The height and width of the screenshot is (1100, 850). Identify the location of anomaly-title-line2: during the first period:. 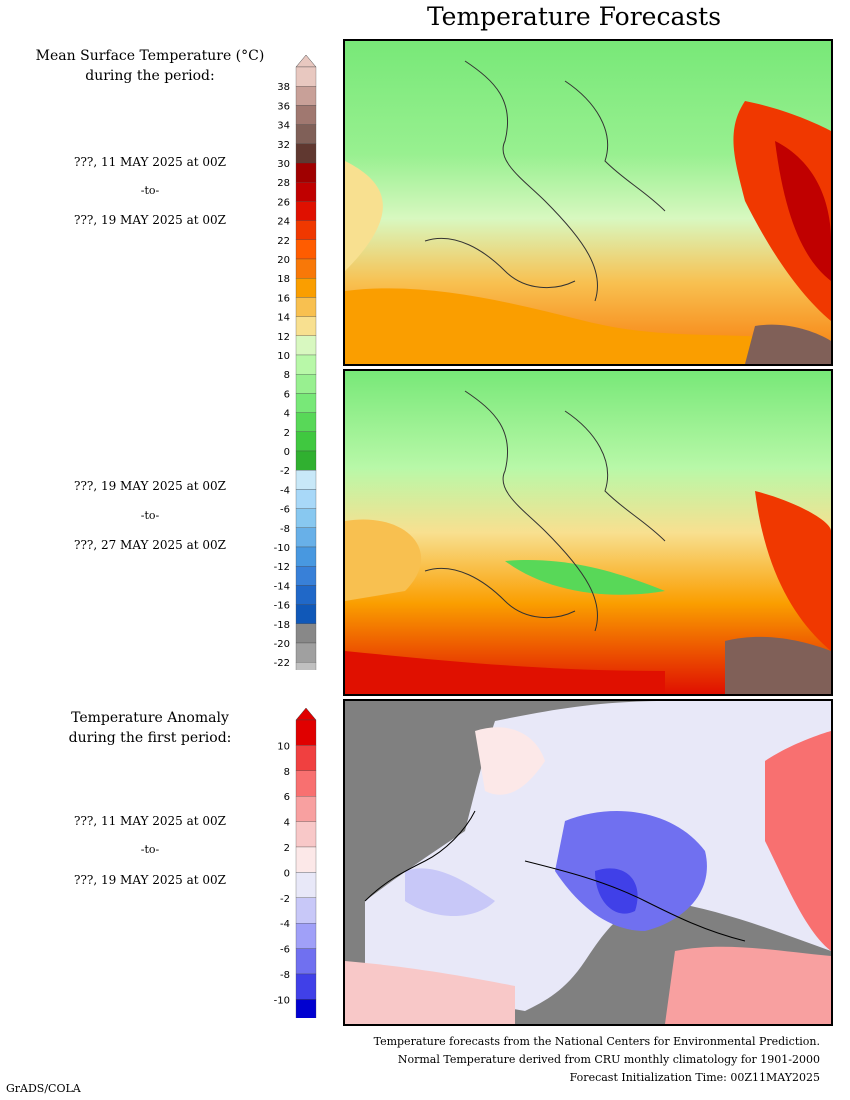
(150, 738).